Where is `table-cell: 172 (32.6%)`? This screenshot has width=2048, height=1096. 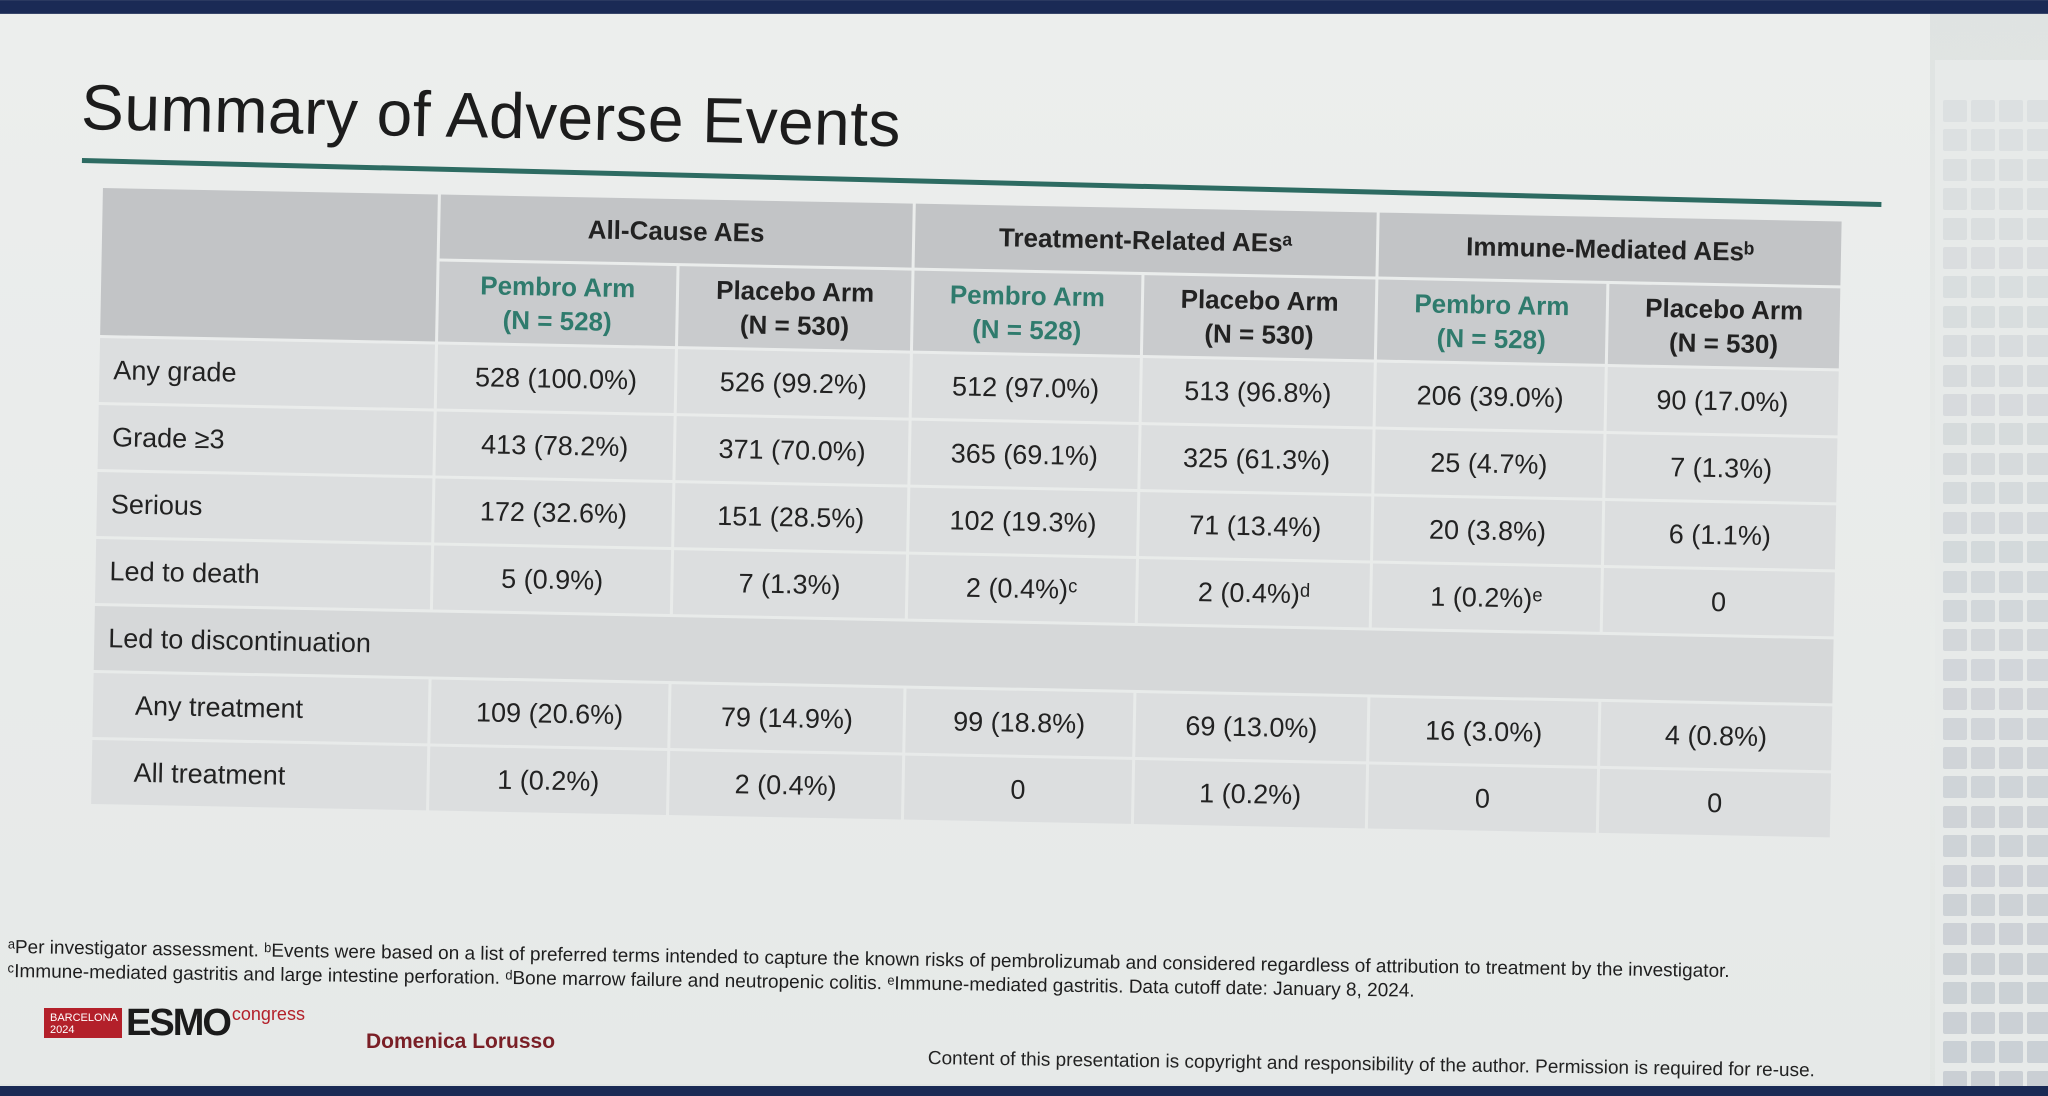
table-cell: 172 (32.6%) is located at coordinates (553, 513).